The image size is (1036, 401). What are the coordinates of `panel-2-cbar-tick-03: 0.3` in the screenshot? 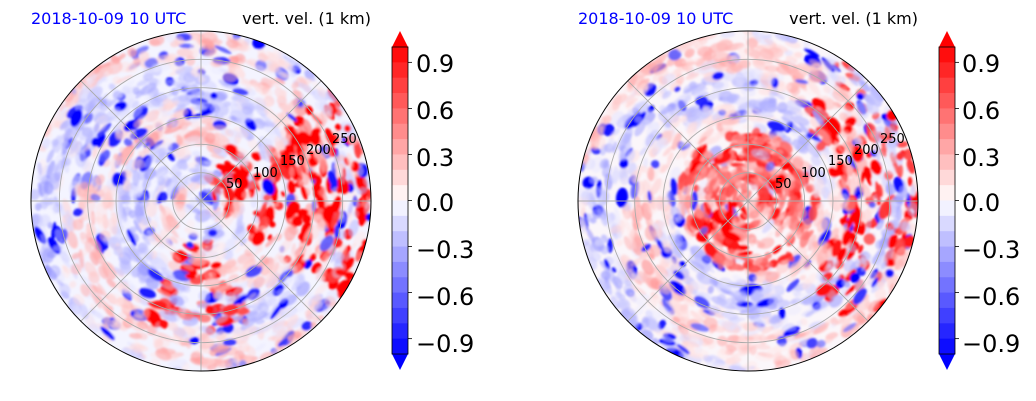 It's located at (981, 158).